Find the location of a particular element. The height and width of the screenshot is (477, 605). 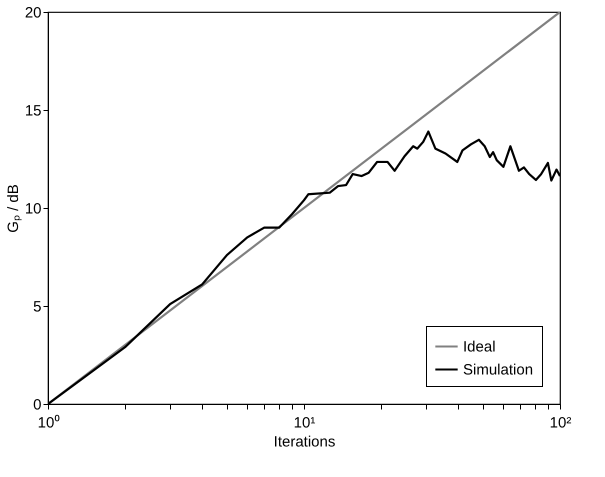

y-tick-label: 0 is located at coordinates (37, 405).